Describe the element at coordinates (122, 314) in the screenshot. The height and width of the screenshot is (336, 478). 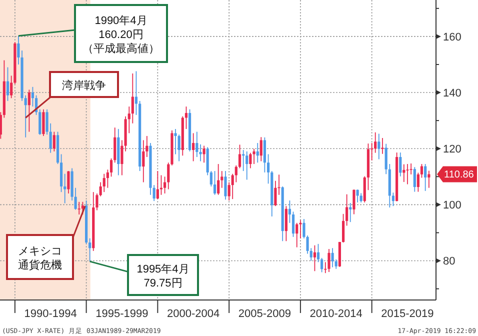
I see `x-tick-label: 1995-1999` at that location.